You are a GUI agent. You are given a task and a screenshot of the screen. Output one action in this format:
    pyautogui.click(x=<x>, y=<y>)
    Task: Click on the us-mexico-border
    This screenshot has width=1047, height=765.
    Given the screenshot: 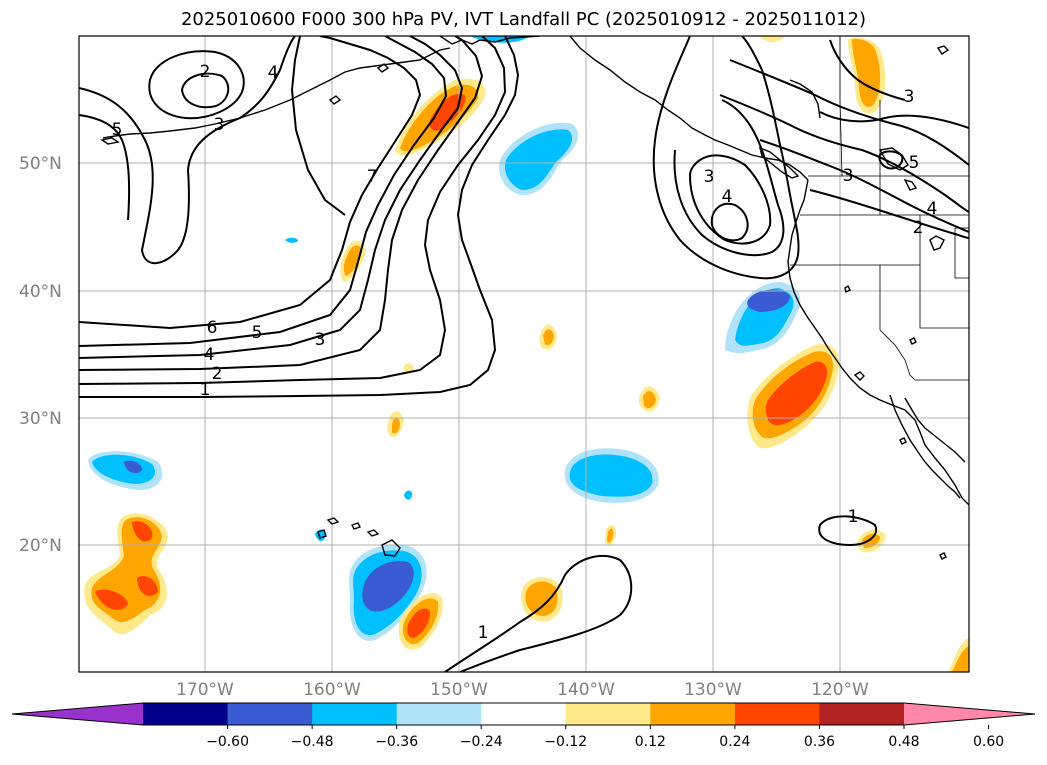 What is the action you would take?
    pyautogui.click(x=924, y=355)
    